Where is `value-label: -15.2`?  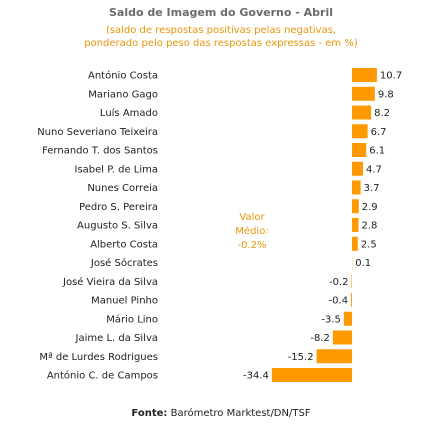 value-label: -15.2 is located at coordinates (301, 357).